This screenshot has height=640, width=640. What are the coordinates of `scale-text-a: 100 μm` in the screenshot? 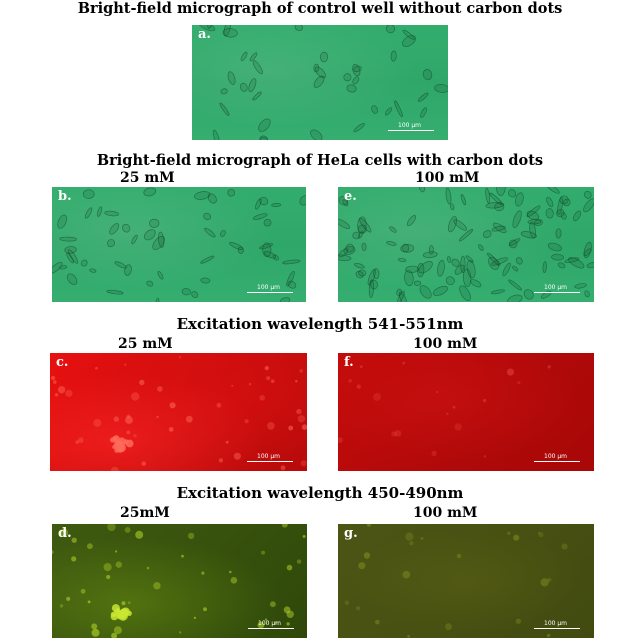 It's located at (410, 125).